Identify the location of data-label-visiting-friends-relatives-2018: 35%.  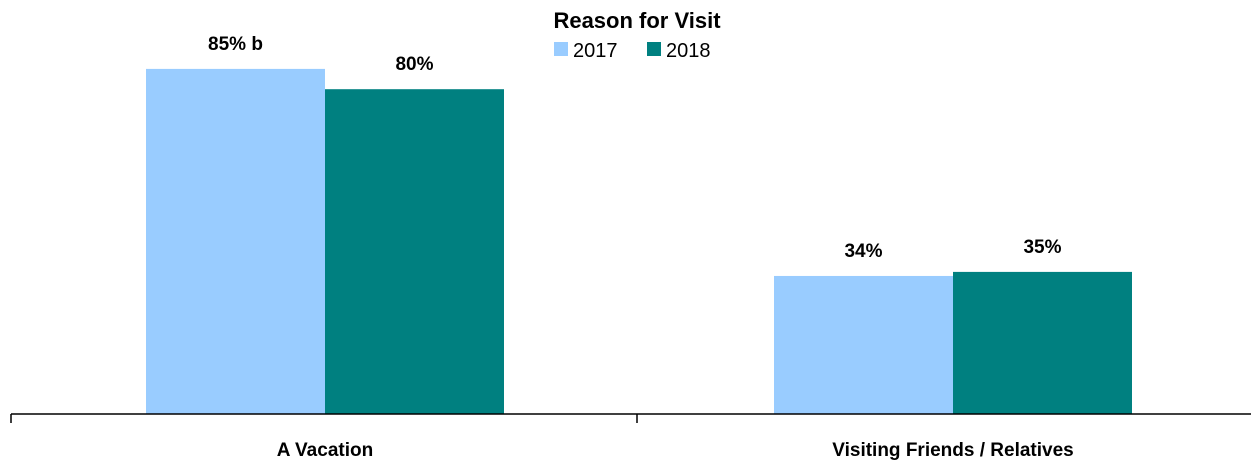
(1042, 247).